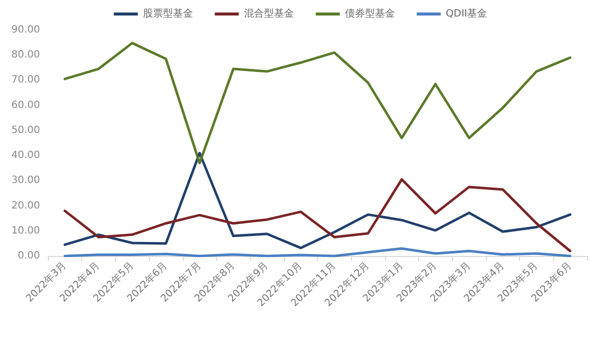  Describe the element at coordinates (25, 206) in the screenshot. I see `y-tick-label: 20.00` at that location.